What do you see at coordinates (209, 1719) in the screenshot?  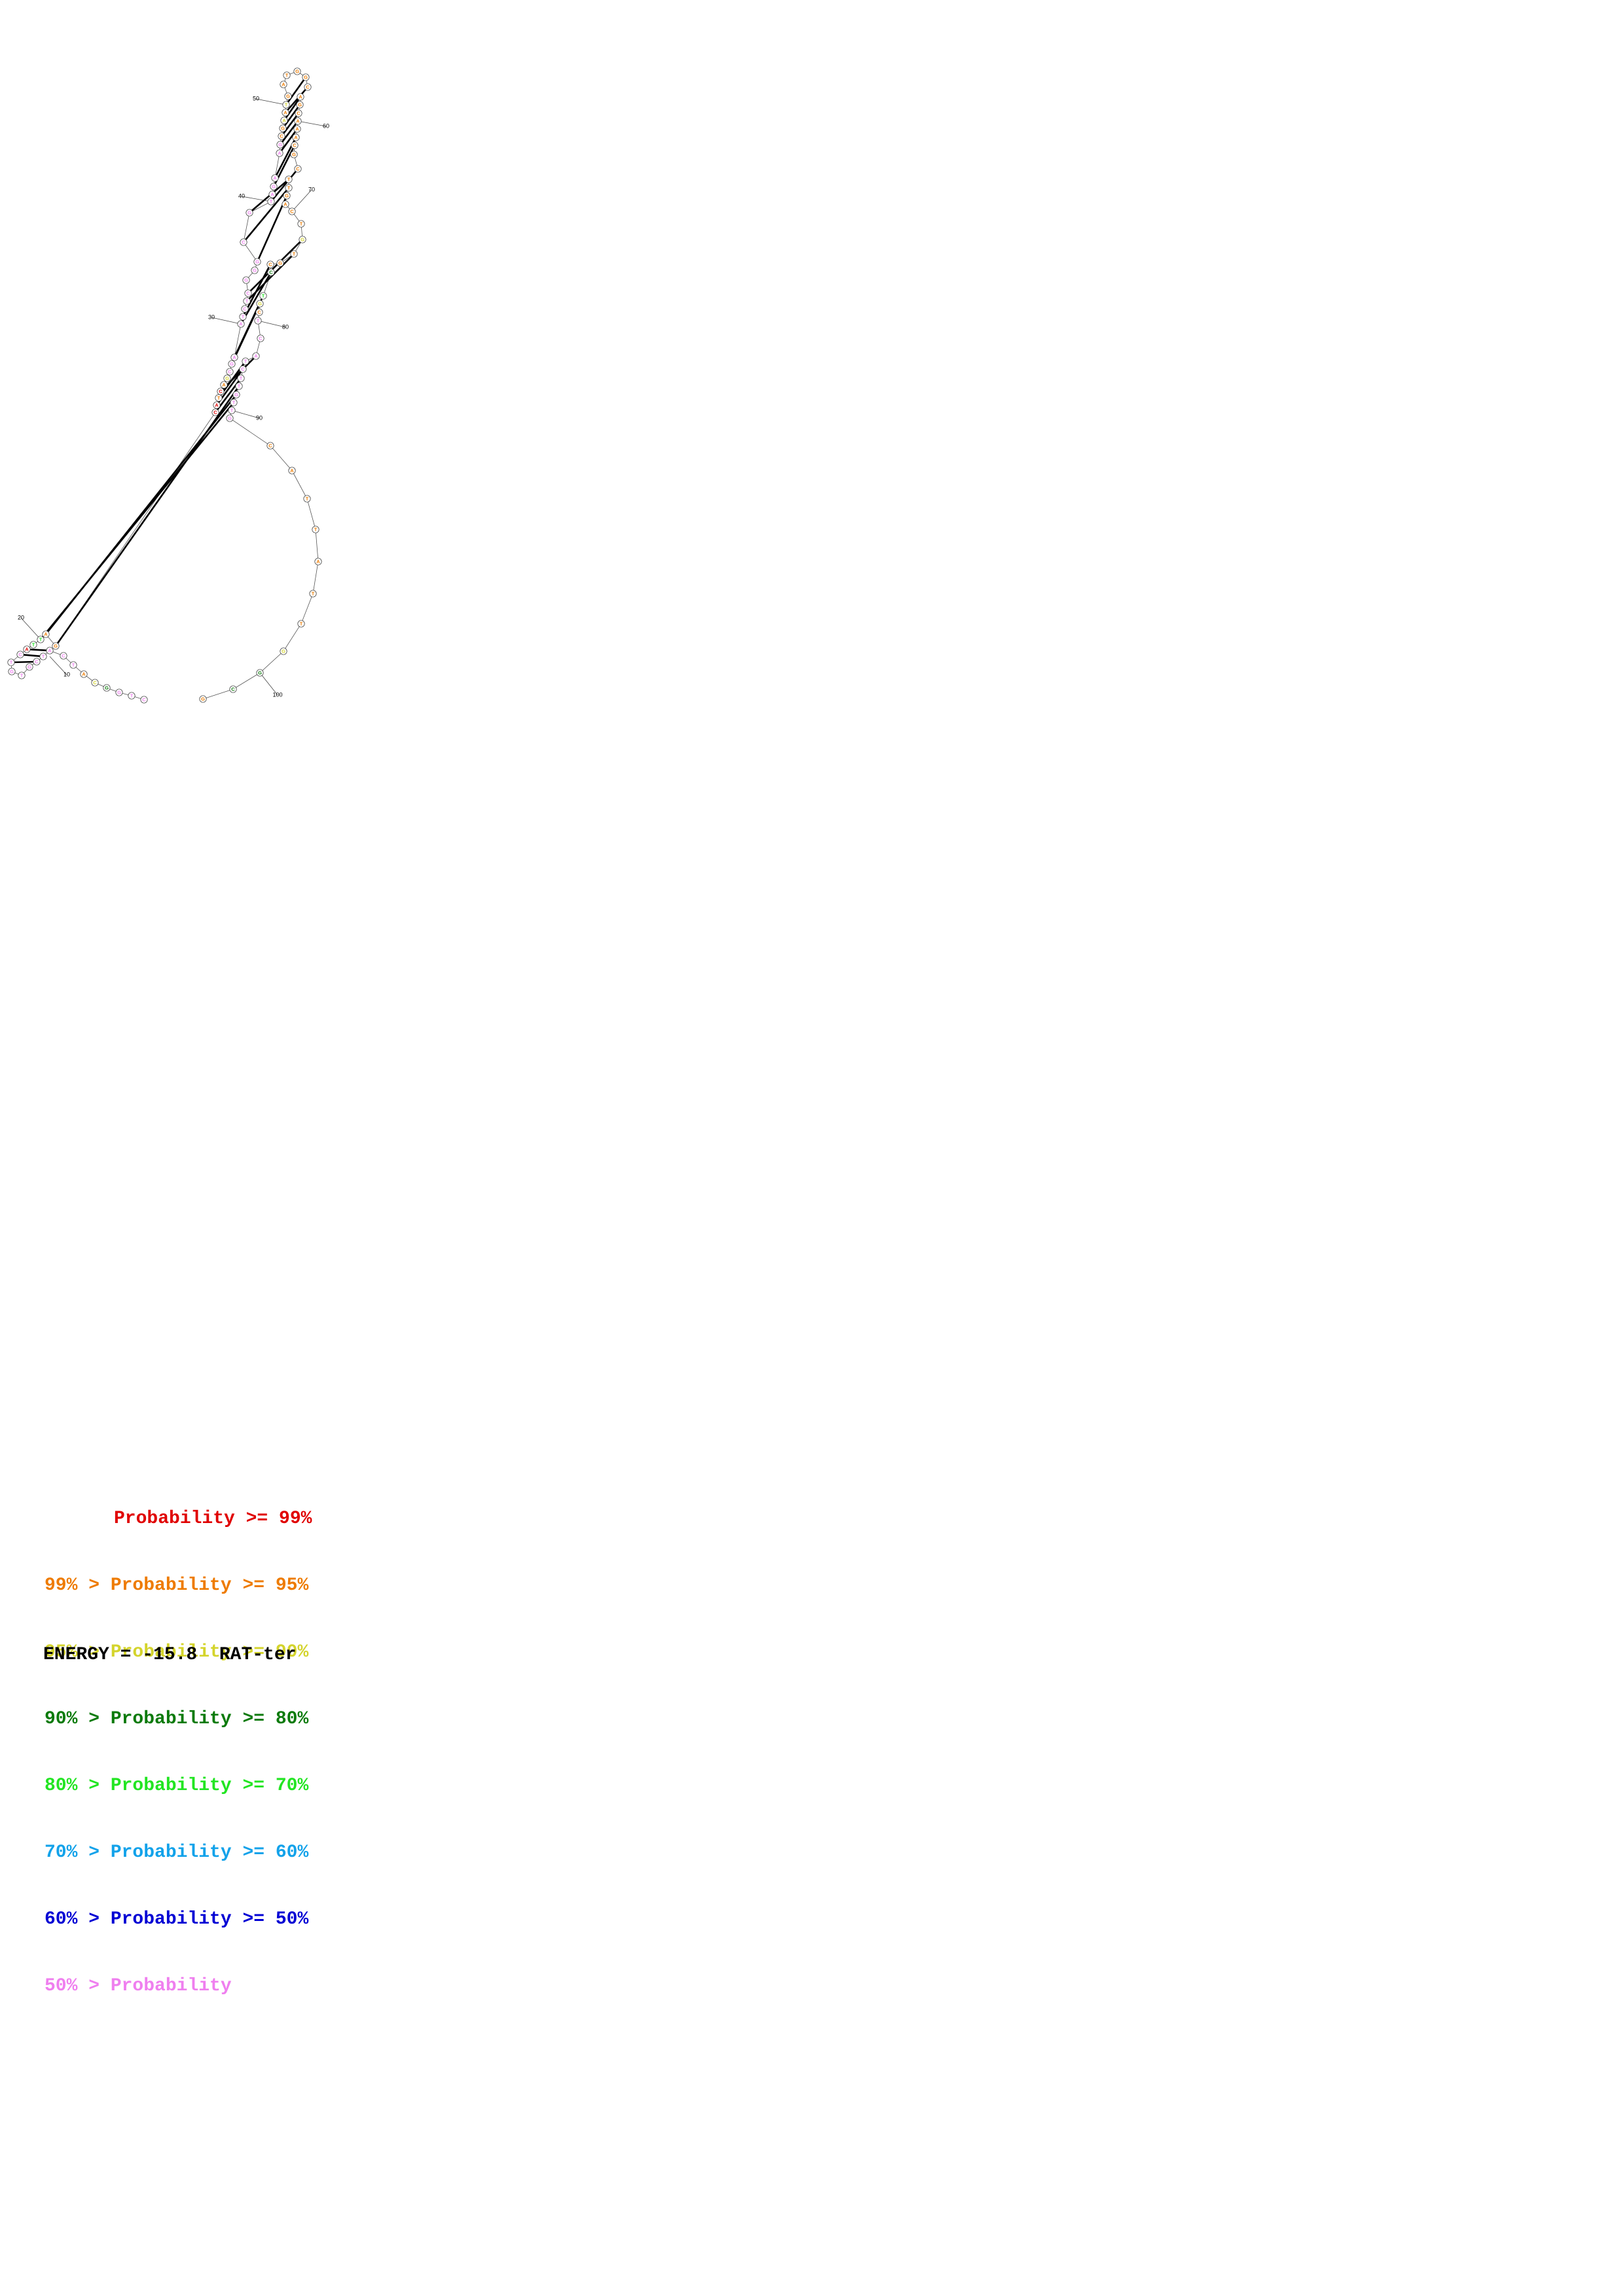 I see `legend-row-text: Probability >= 80%` at bounding box center [209, 1719].